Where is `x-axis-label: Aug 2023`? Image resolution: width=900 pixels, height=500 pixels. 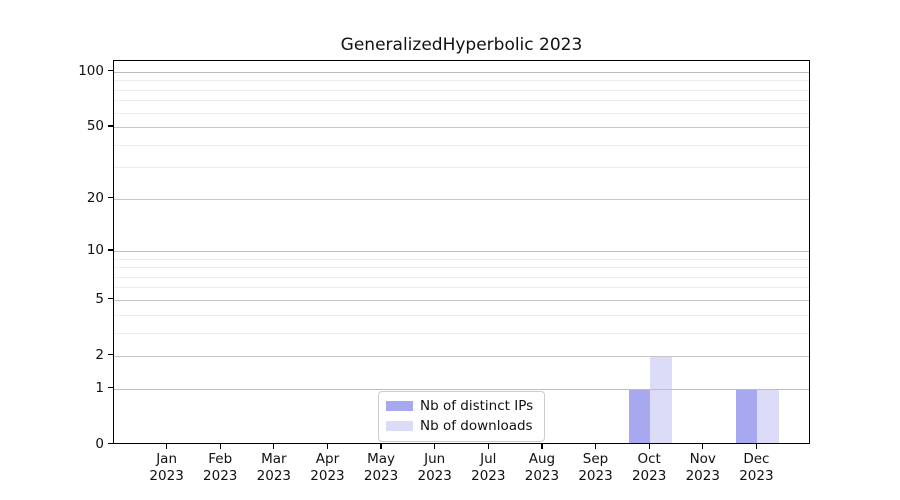
x-axis-label: Aug 2023 is located at coordinates (542, 467).